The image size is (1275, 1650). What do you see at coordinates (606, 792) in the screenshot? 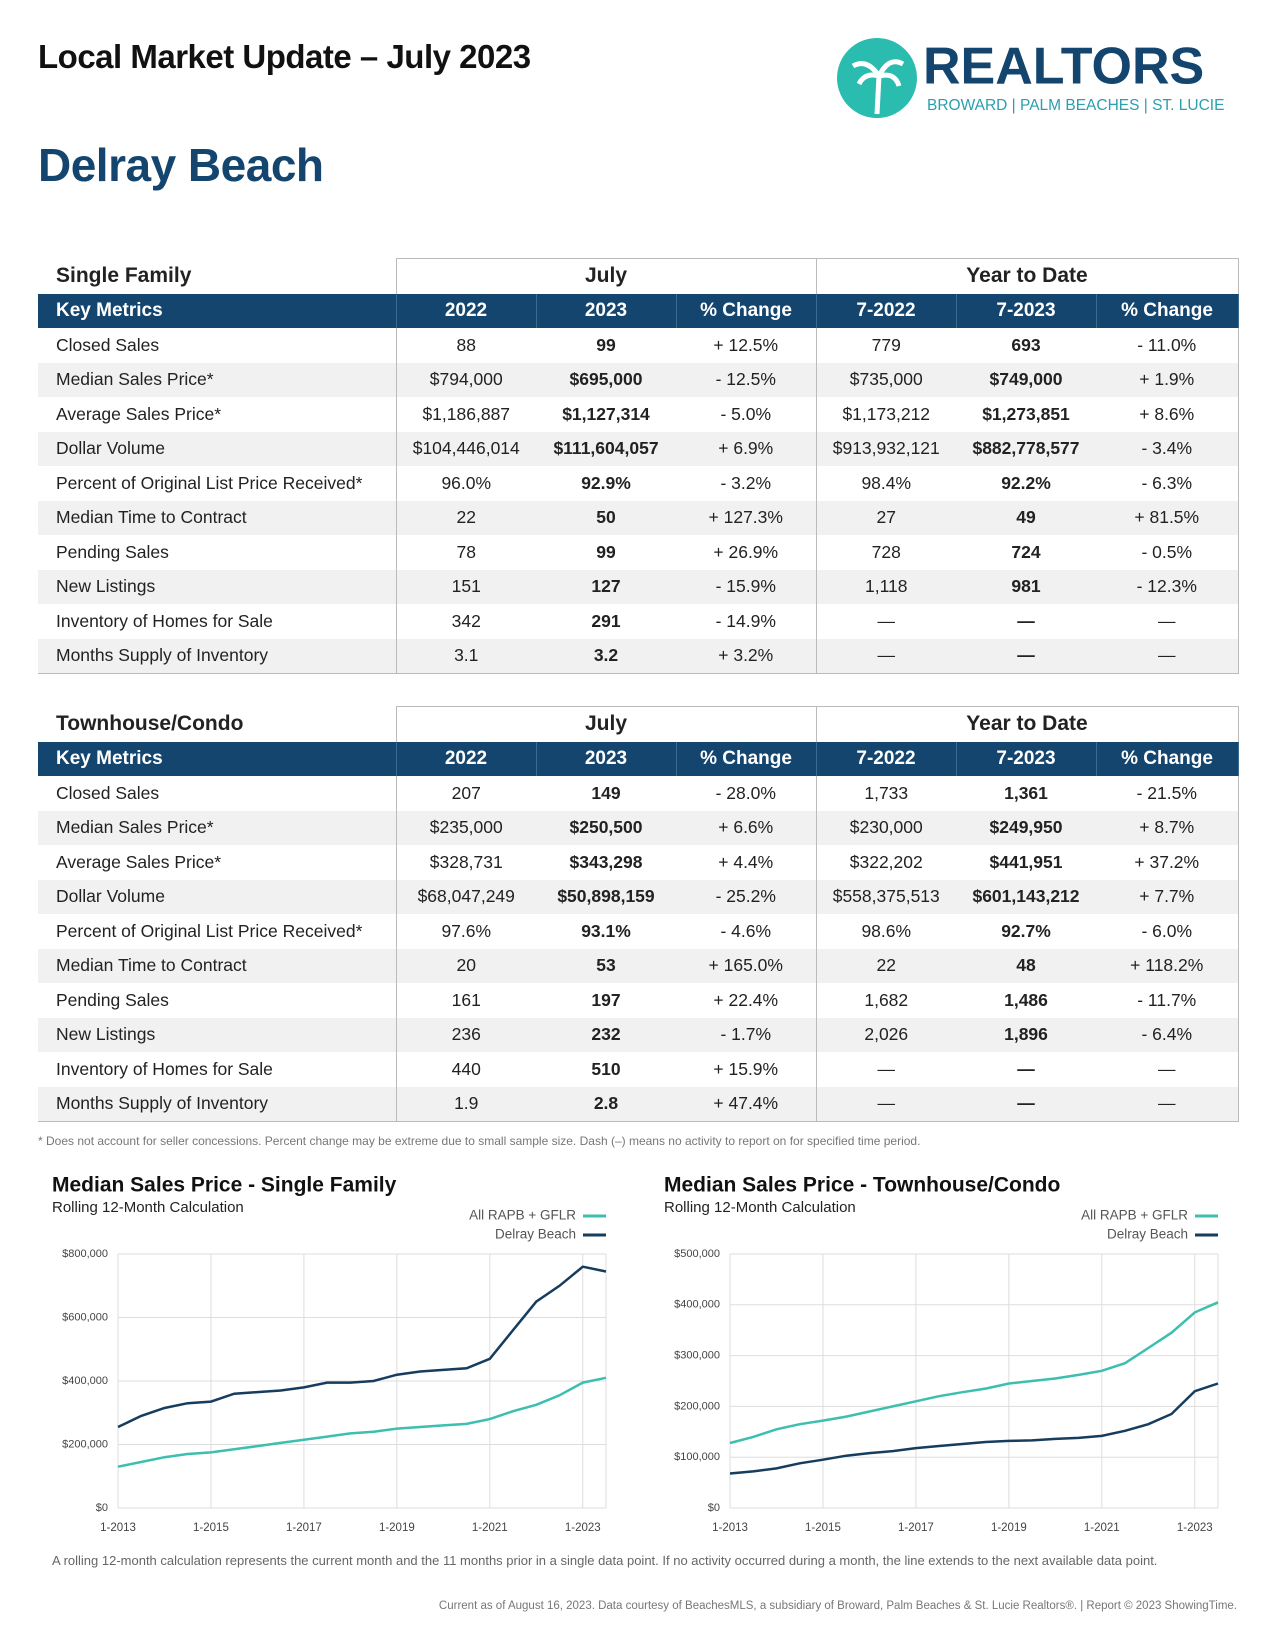
I see `cell: 149` at bounding box center [606, 792].